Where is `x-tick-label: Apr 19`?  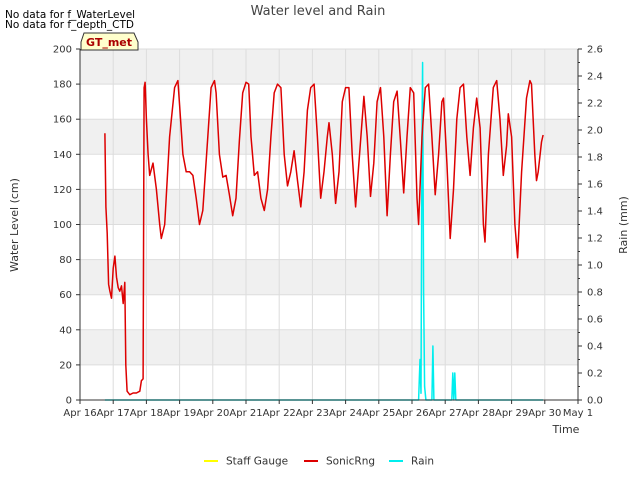
x-tick-label: Apr 19 is located at coordinates (179, 413).